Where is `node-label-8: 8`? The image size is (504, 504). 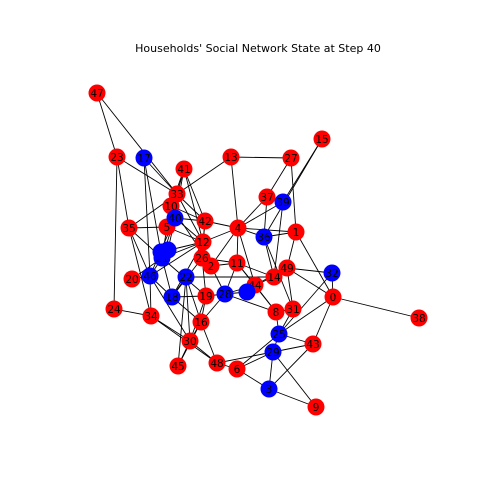 node-label-8: 8 is located at coordinates (276, 313).